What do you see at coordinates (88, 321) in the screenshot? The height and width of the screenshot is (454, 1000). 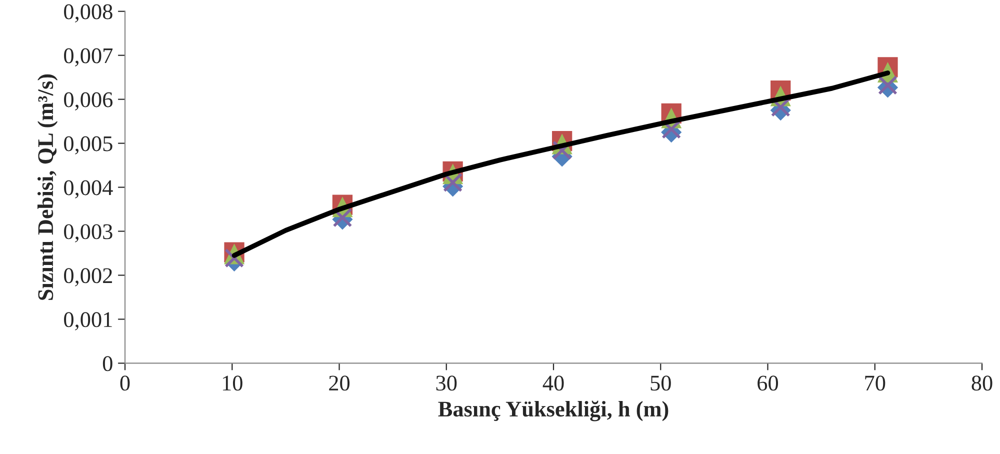 I see `y-tick-label: 0,001` at bounding box center [88, 321].